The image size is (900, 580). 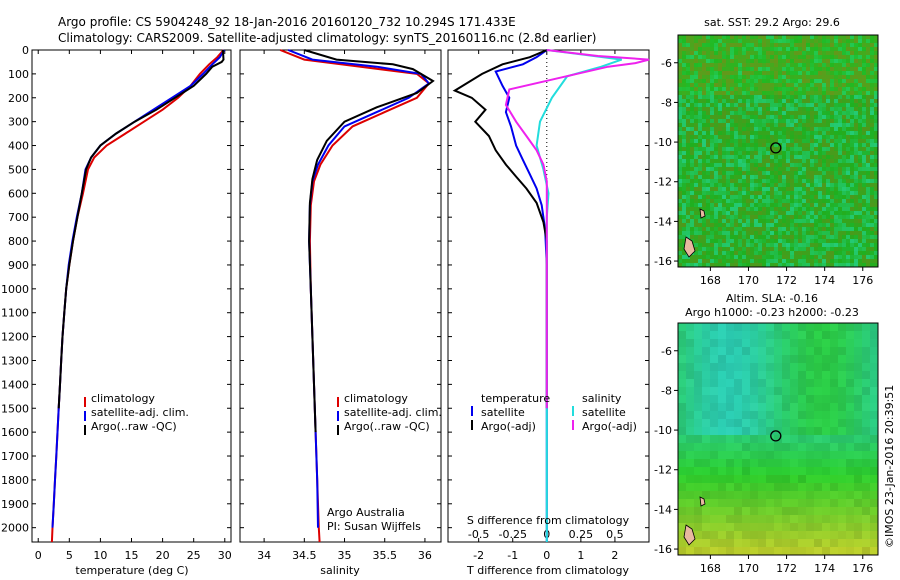 What do you see at coordinates (548, 520) in the screenshot?
I see `s-difference-label: S difference from climatology` at bounding box center [548, 520].